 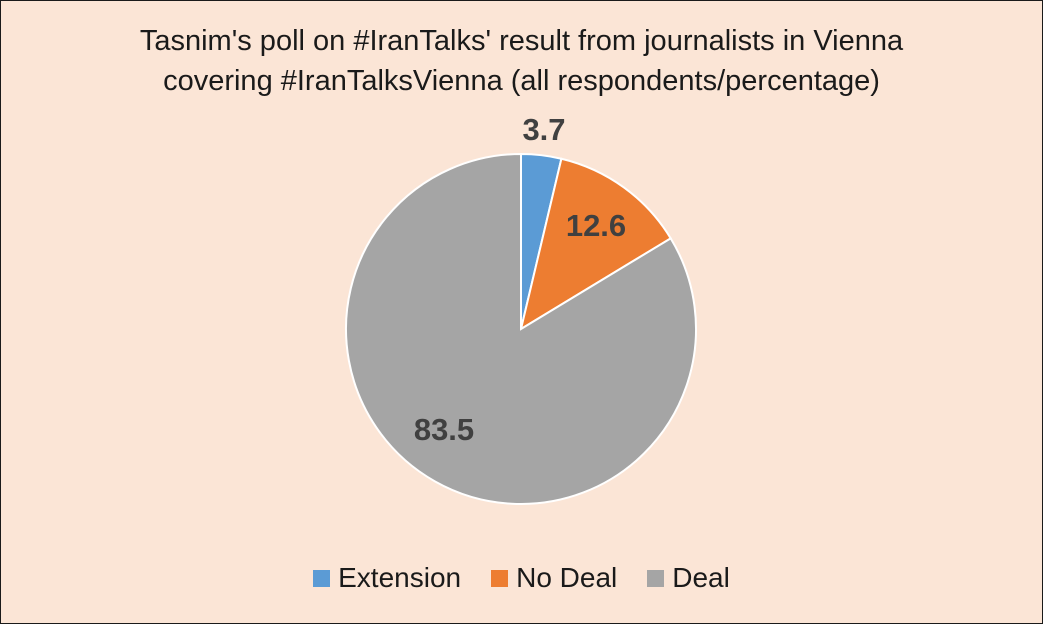 What do you see at coordinates (543, 129) in the screenshot?
I see `data-label-extension: 3.7` at bounding box center [543, 129].